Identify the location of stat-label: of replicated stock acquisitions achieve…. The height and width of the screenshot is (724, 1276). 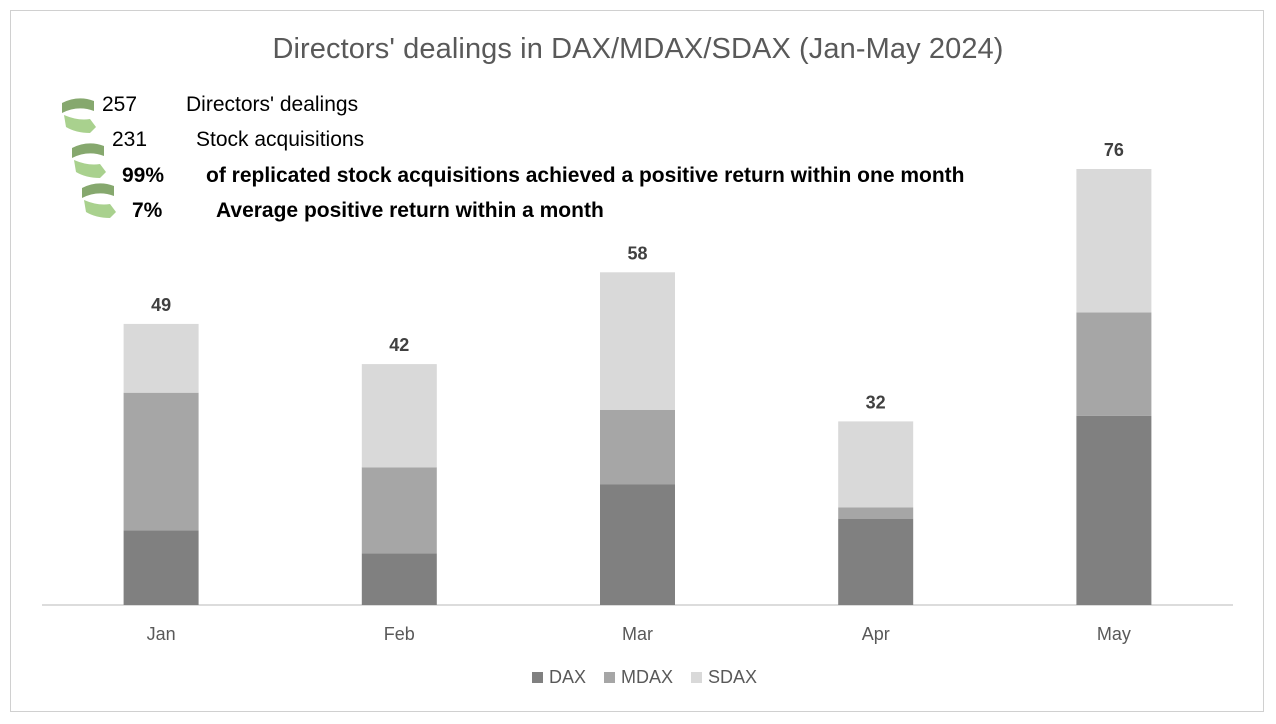
(585, 175).